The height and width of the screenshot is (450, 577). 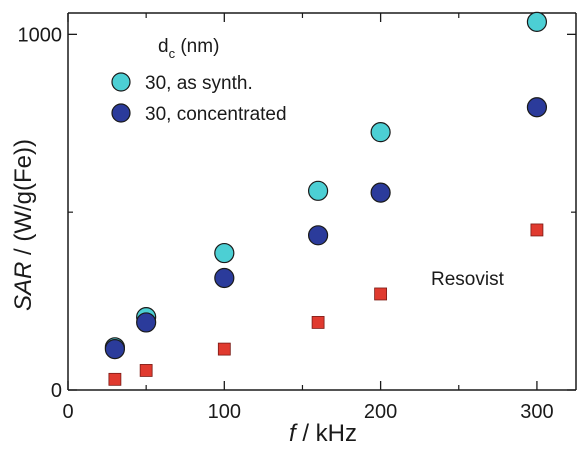 I want to click on legend-label-as-synth: 30, as synth., so click(x=199, y=83).